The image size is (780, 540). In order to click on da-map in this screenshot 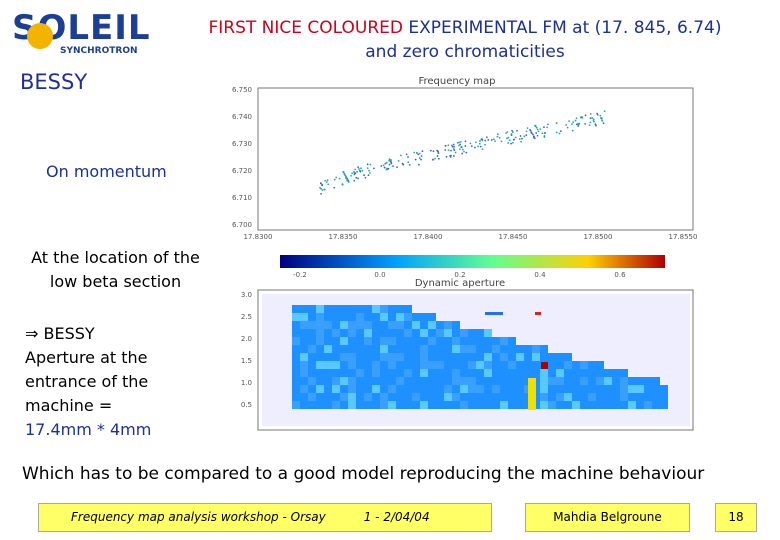, I will do `click(476, 360)`.